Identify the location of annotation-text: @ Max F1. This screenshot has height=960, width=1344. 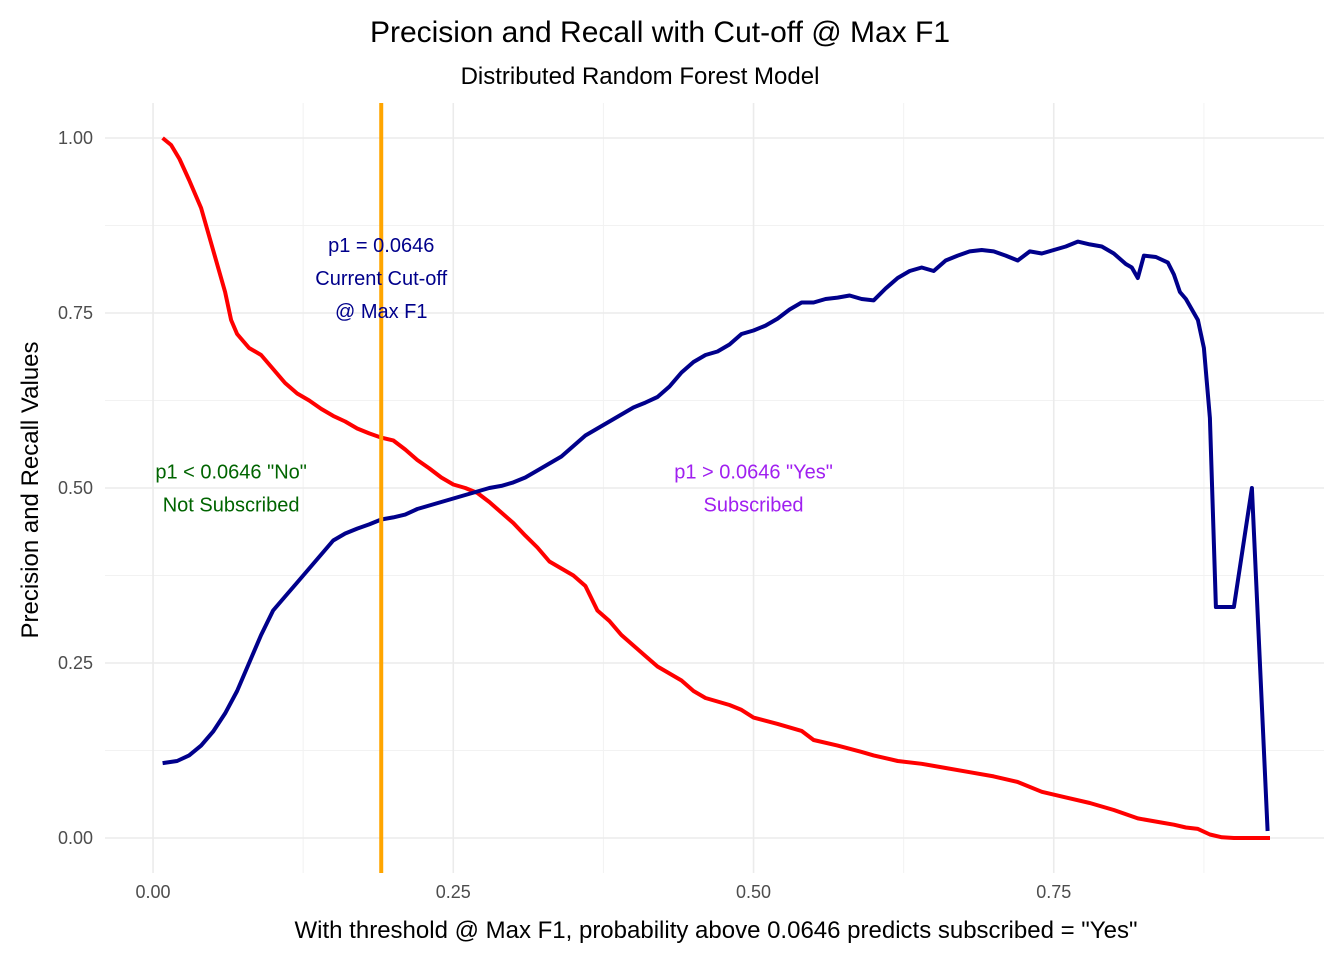
(381, 312).